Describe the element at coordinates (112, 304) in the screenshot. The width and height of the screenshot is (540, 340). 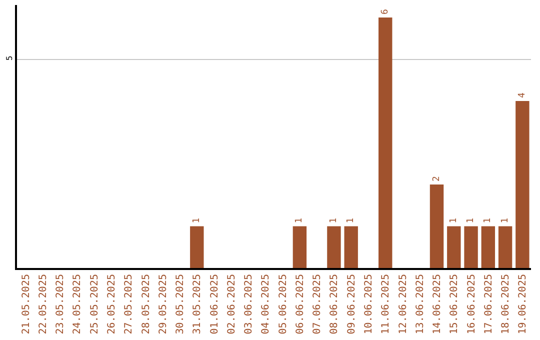
I see `x-tick-label: 26.05.2025` at that location.